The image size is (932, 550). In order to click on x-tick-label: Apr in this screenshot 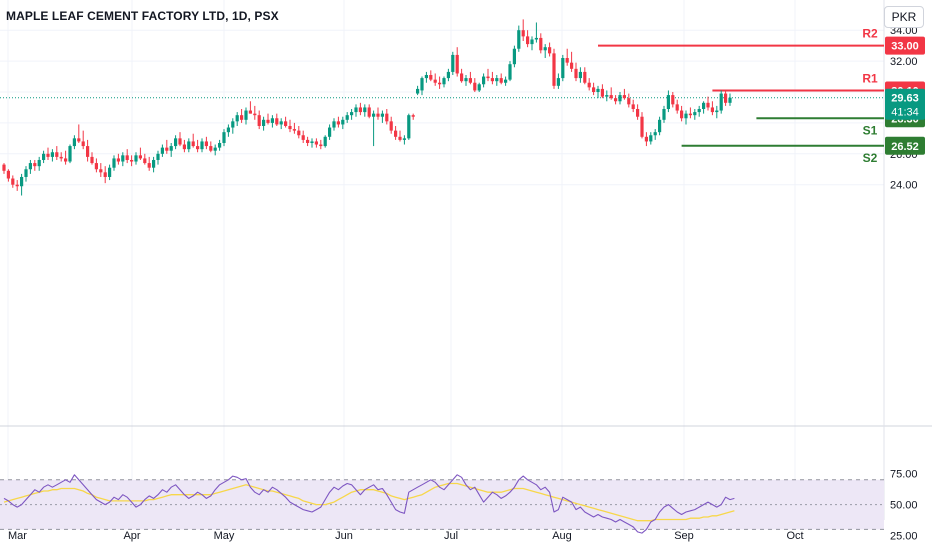, I will do `click(131, 536)`.